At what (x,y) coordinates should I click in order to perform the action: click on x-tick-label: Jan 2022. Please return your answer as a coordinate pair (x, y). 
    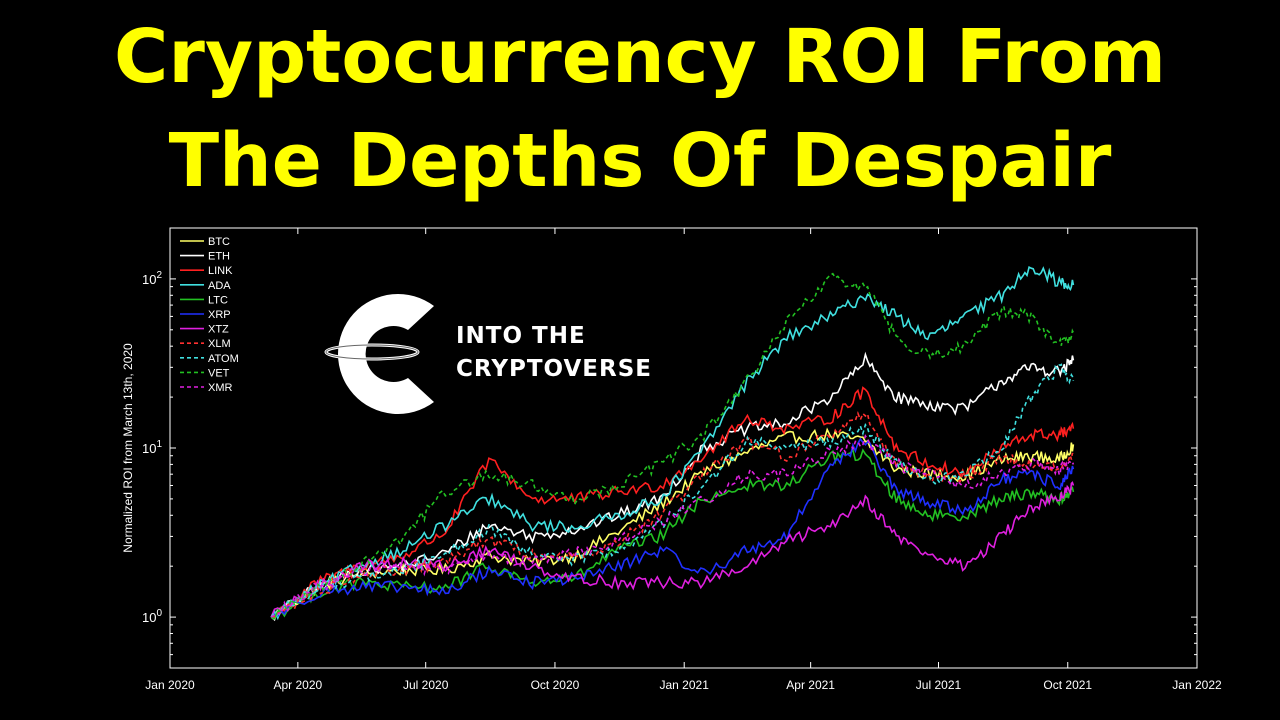
    Looking at the image, I should click on (1197, 685).